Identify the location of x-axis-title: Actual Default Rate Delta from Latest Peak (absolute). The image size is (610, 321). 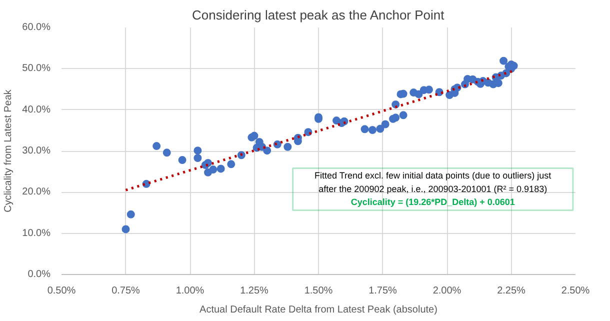
(319, 310).